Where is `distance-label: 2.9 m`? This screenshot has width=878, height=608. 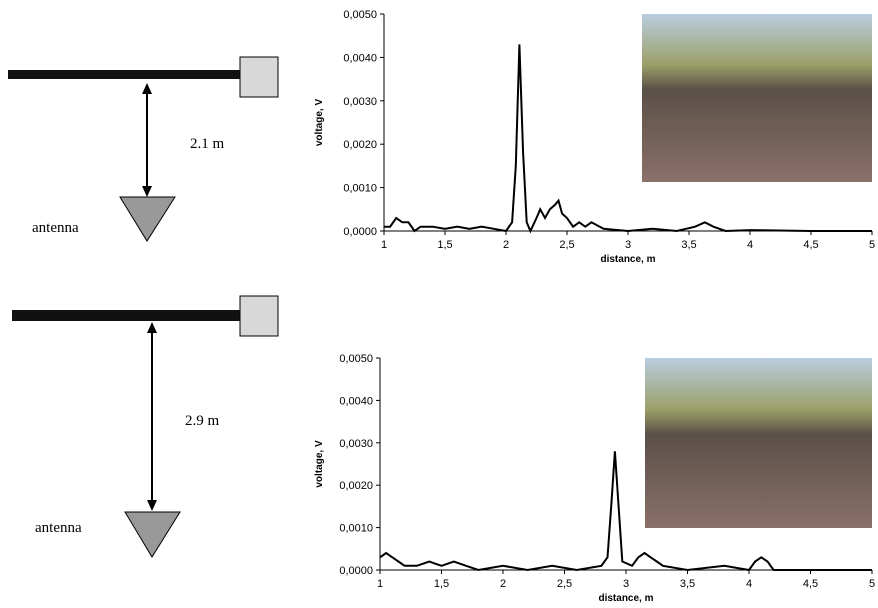 distance-label: 2.9 m is located at coordinates (202, 421).